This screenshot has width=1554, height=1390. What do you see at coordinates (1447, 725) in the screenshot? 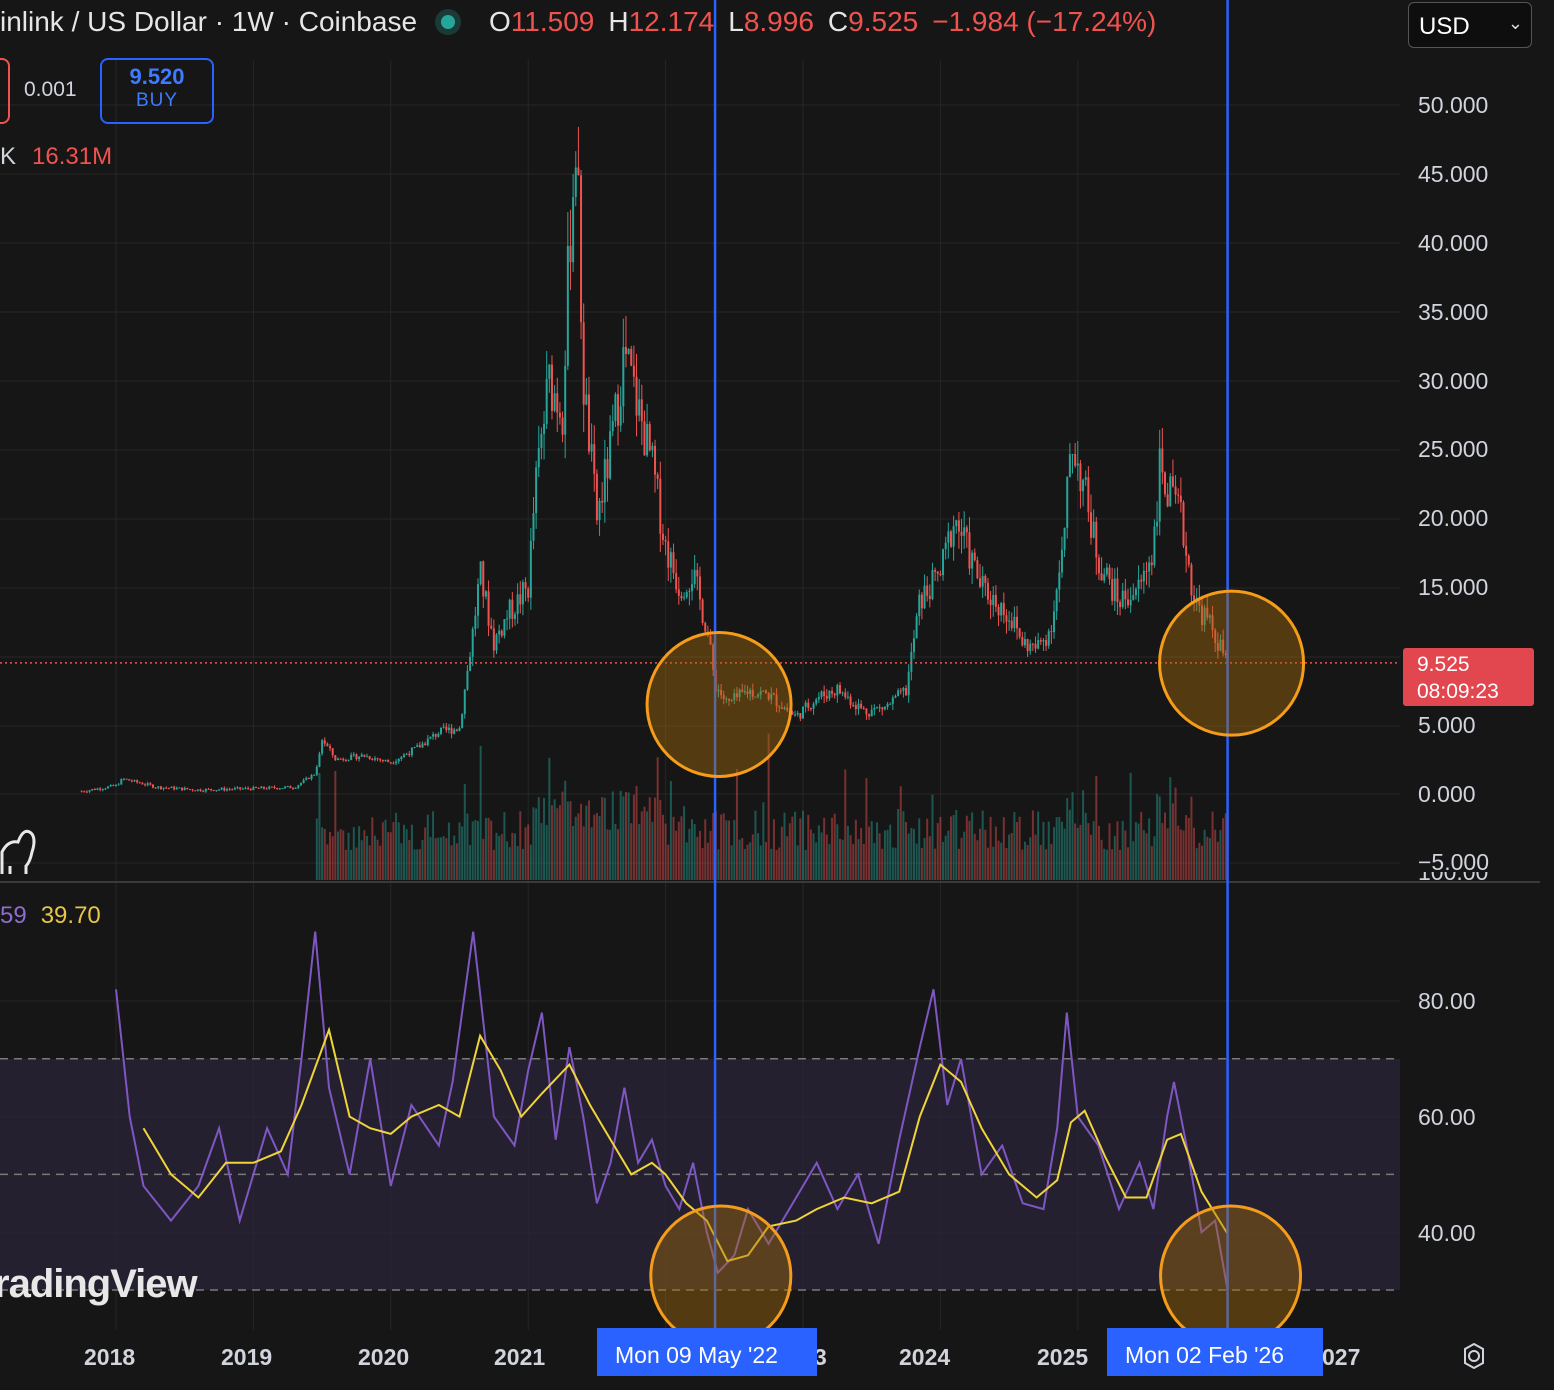
I see `price-axis-label: 5.000` at bounding box center [1447, 725].